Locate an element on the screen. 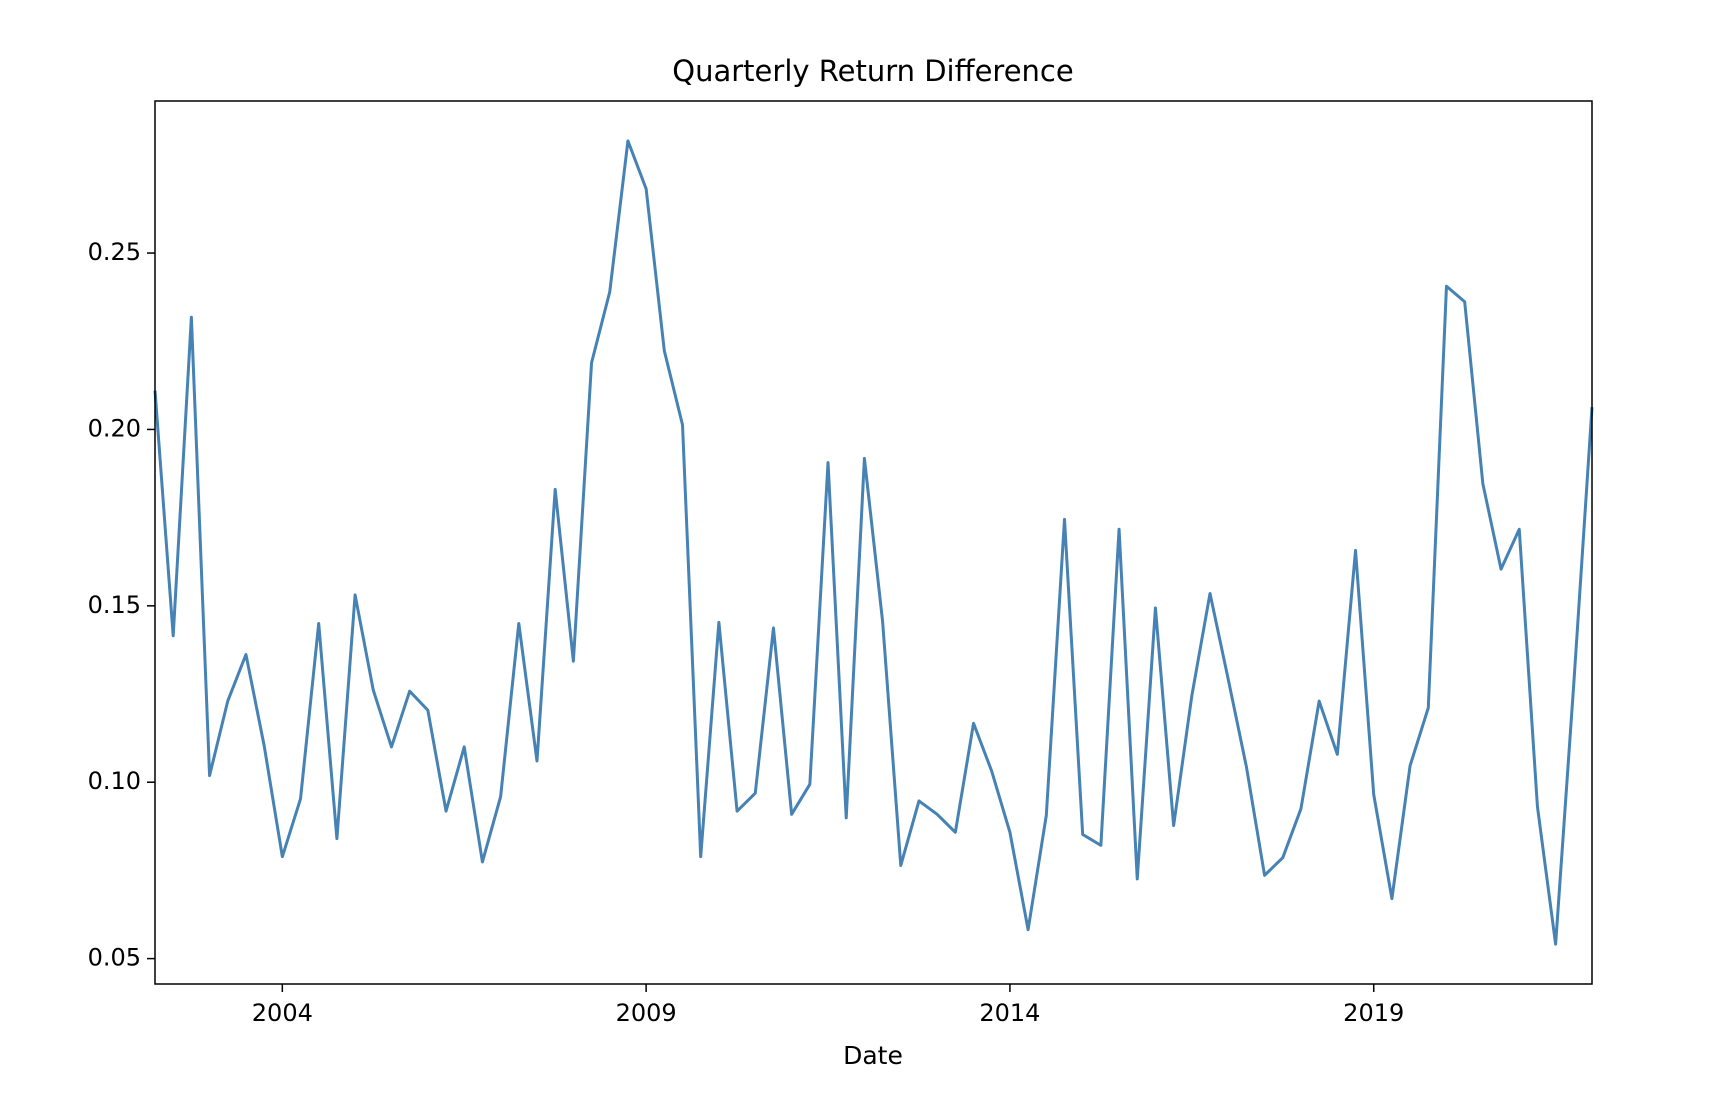 Image resolution: width=1722 pixels, height=1098 pixels. chart-title: Quarterly Return Difference is located at coordinates (872, 71).